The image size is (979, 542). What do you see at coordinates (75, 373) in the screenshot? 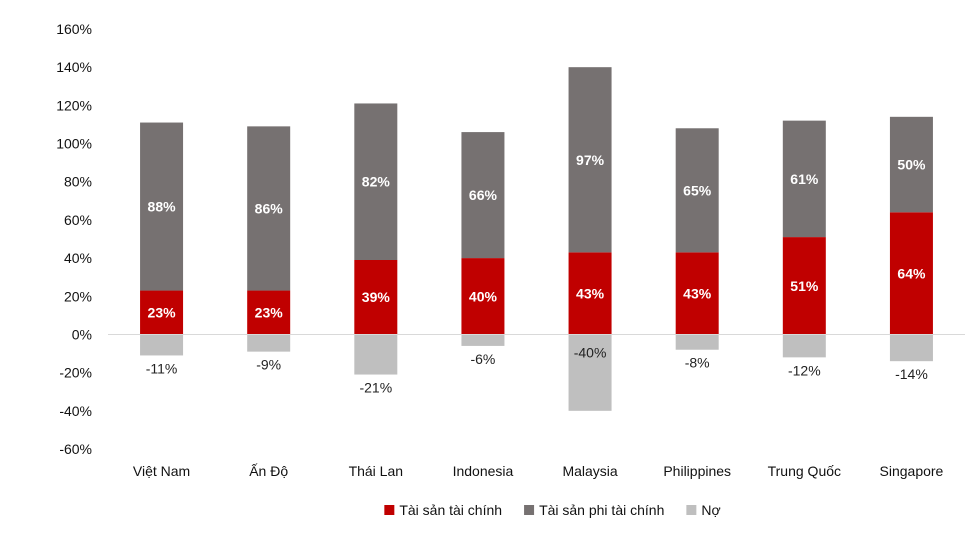
I see `y-tick-label: -20%` at bounding box center [75, 373].